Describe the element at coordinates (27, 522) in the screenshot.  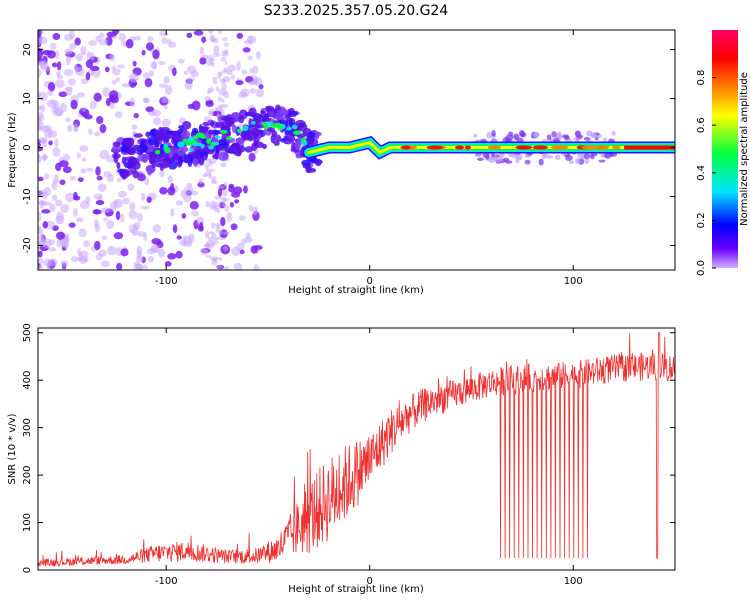
I see `y-tick-label: 100` at that location.